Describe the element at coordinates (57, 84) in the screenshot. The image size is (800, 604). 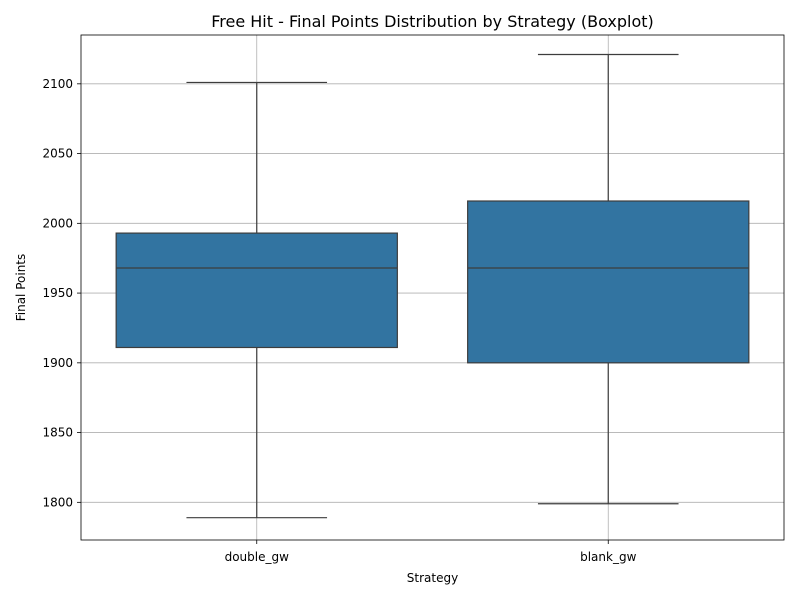
I see `y-tick-label: 2100` at that location.